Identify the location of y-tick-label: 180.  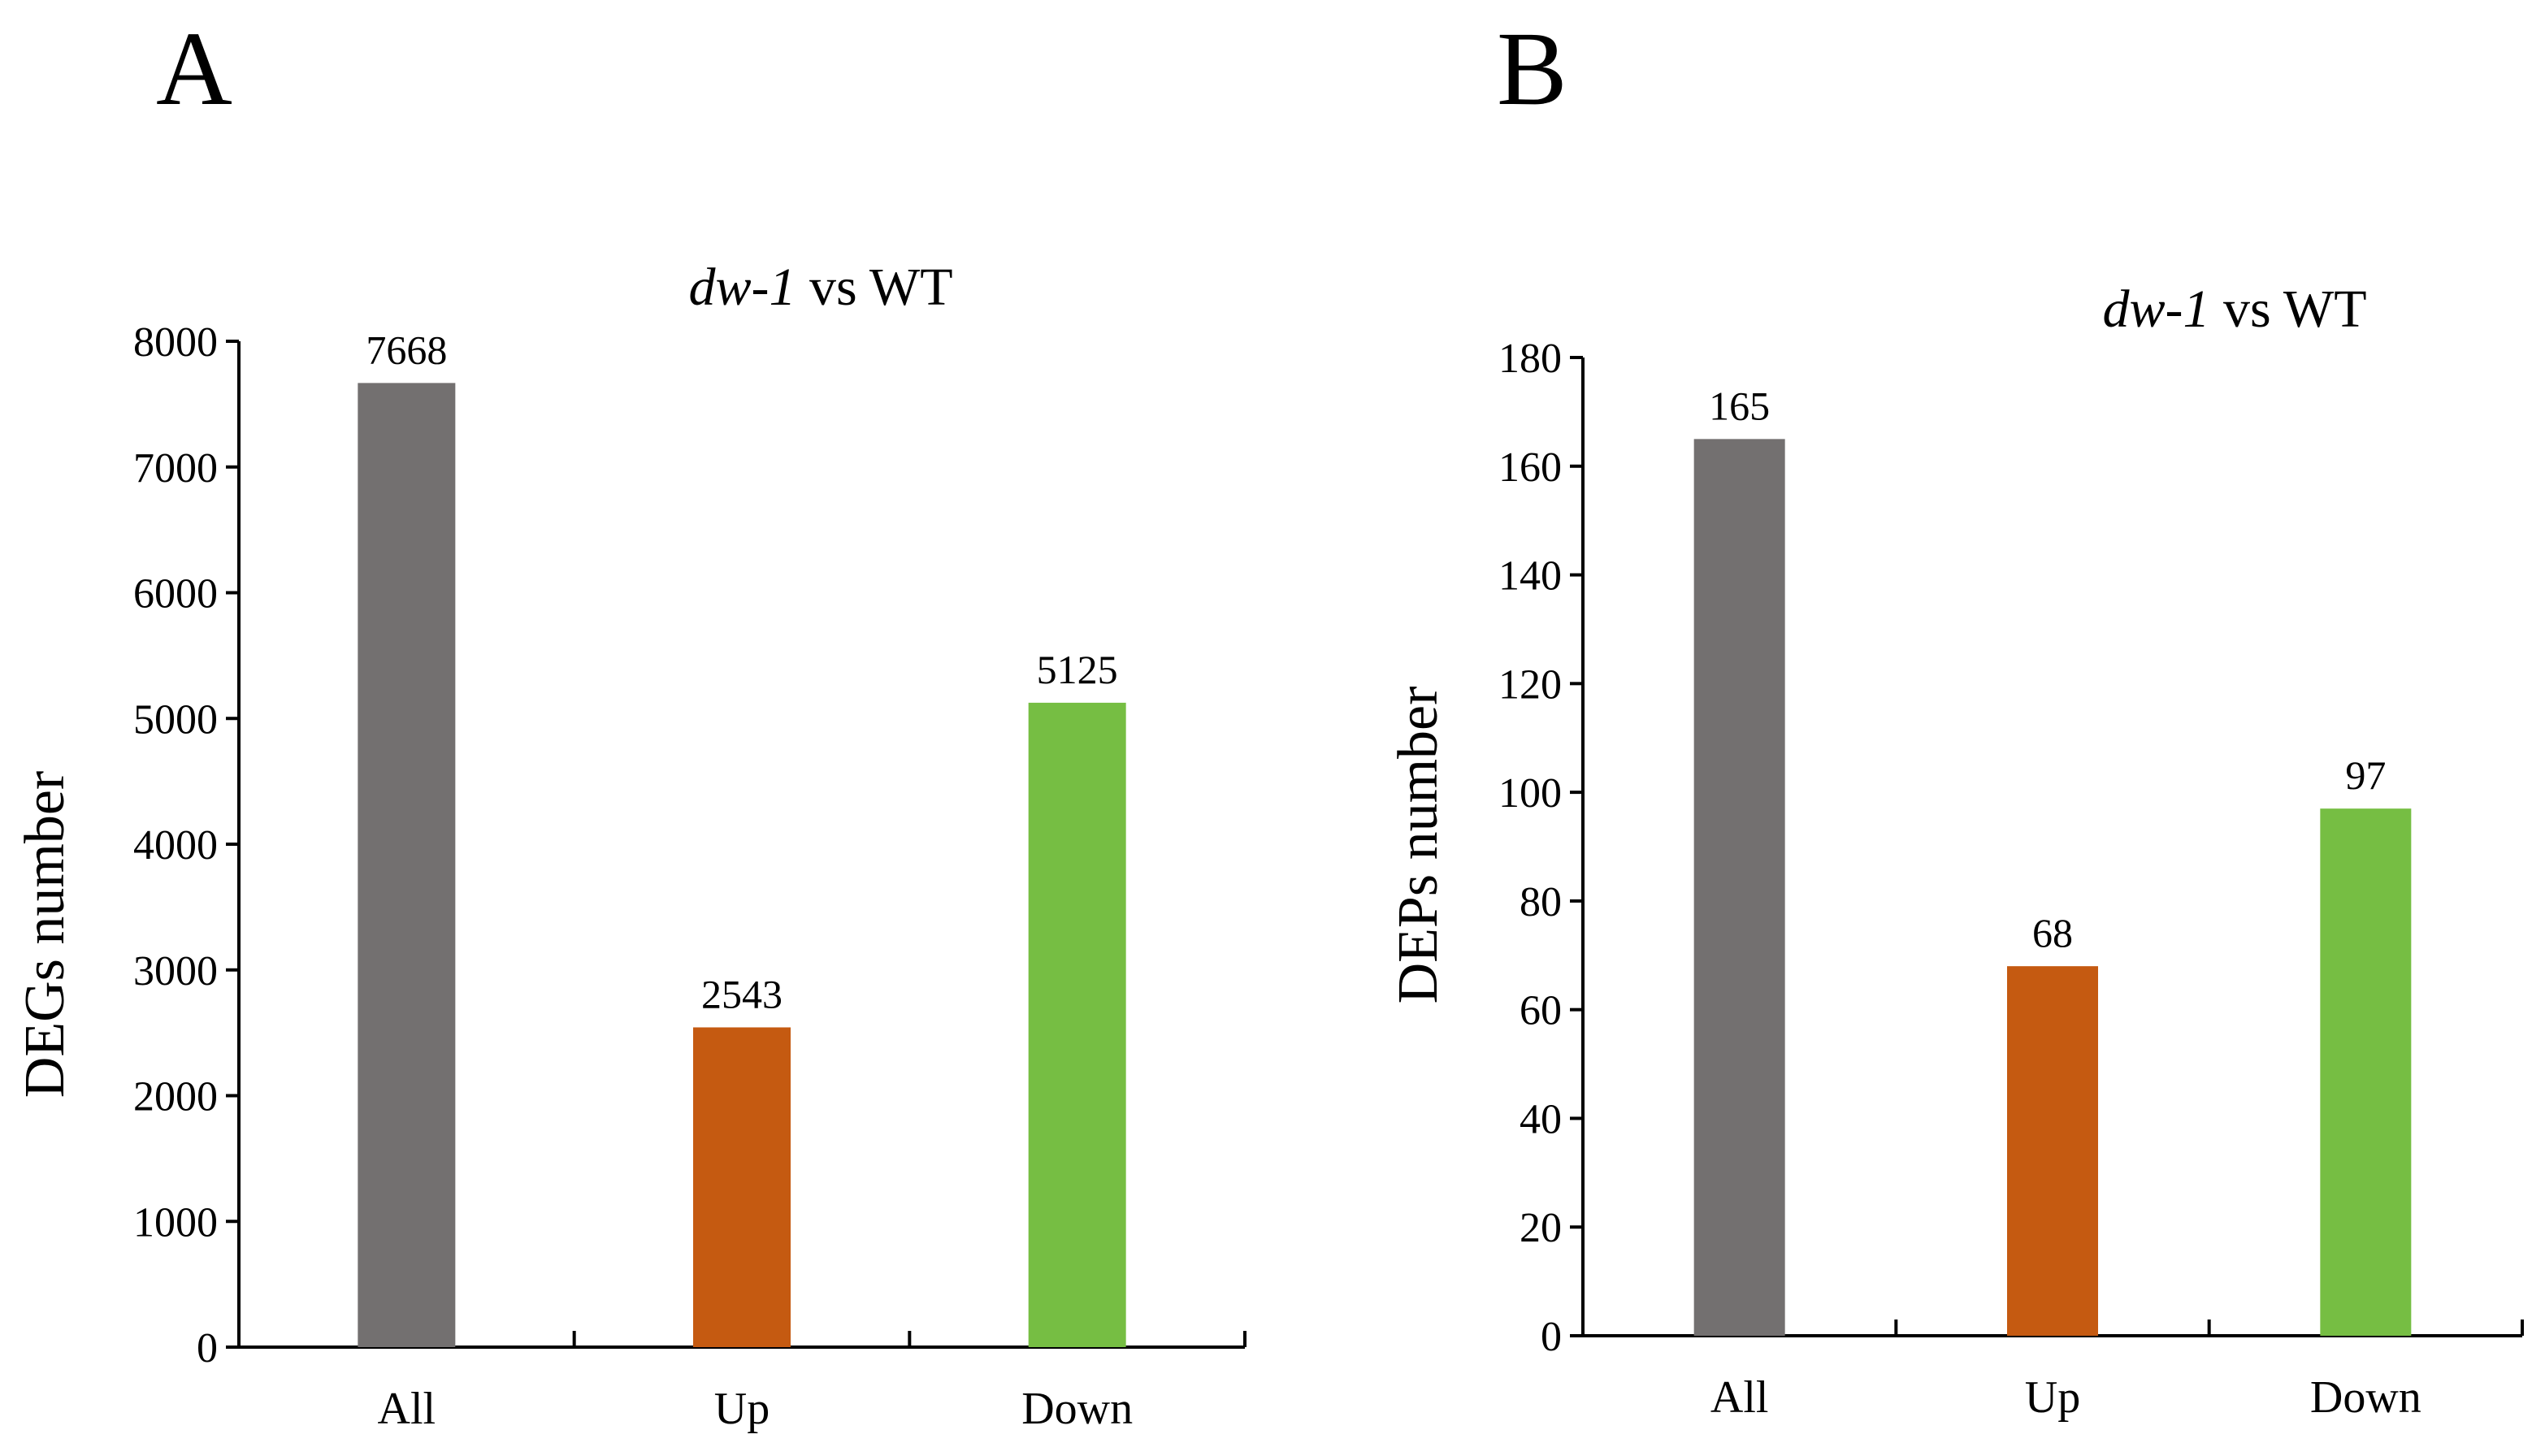
(1530, 359).